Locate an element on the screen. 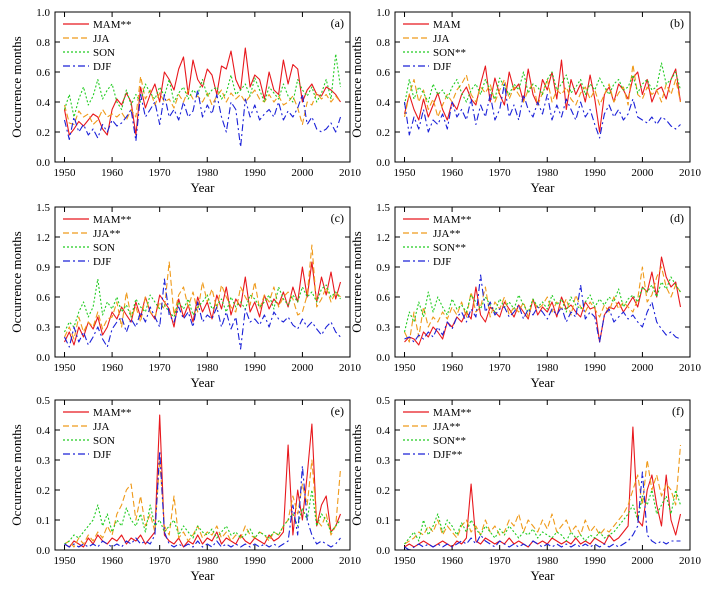 This screenshot has height=592, width=707. panel-label: (c) is located at coordinates (337, 218).